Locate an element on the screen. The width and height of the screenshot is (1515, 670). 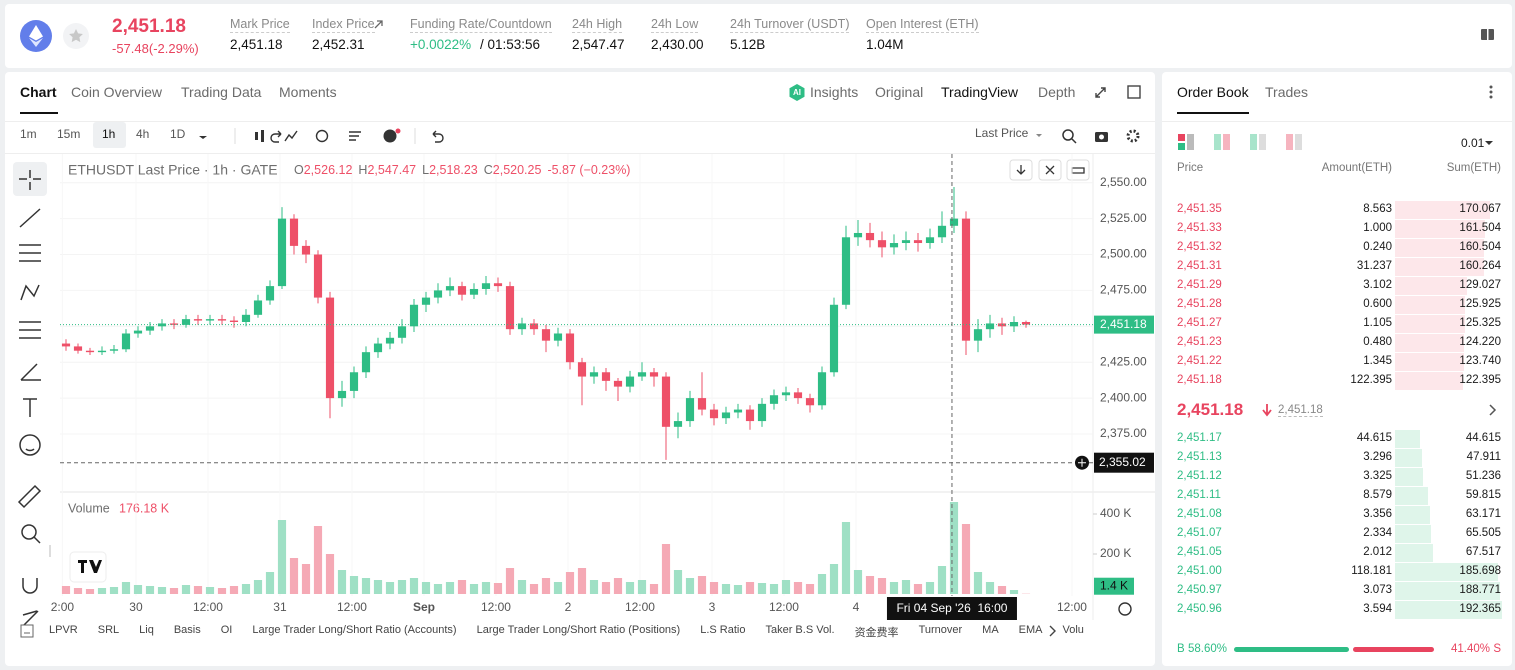
ob-price: 2,451.31 is located at coordinates (1199, 266).